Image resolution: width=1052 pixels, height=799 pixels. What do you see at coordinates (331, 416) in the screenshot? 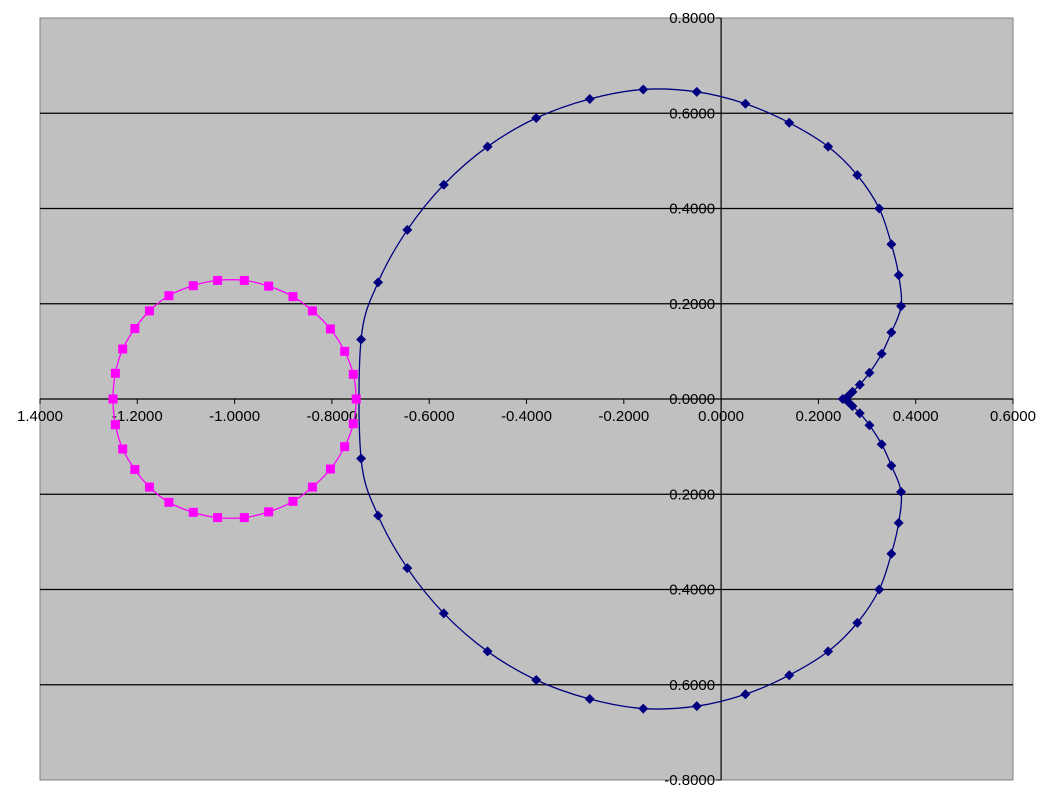
I see `x-tick-label: -0.8000` at bounding box center [331, 416].